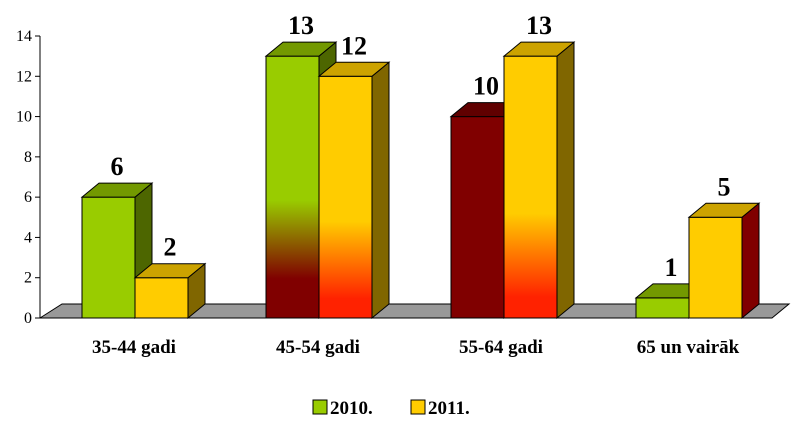  Describe the element at coordinates (28, 177) in the screenshot. I see `y-axis: 0 2 4 6 8 10 12 14` at that location.